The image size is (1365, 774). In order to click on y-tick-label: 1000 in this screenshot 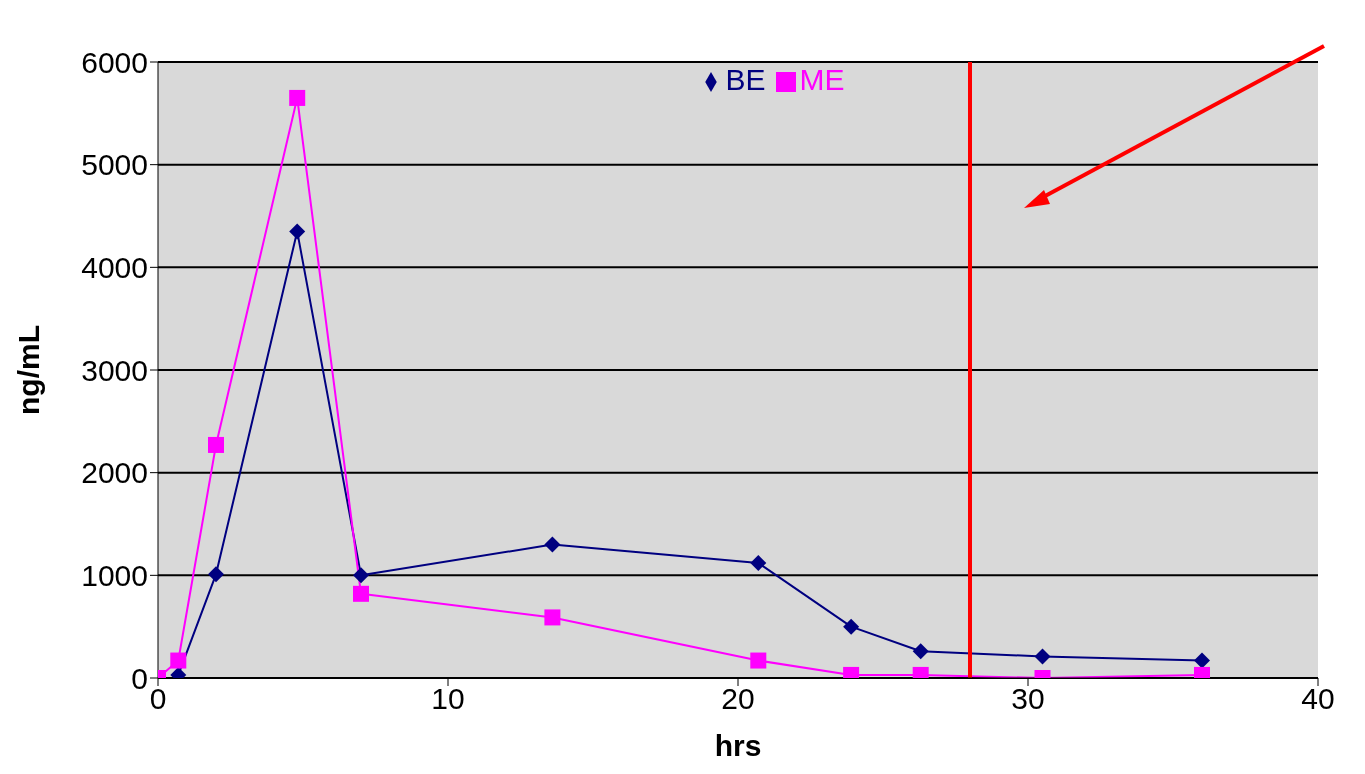, I will do `click(114, 575)`.